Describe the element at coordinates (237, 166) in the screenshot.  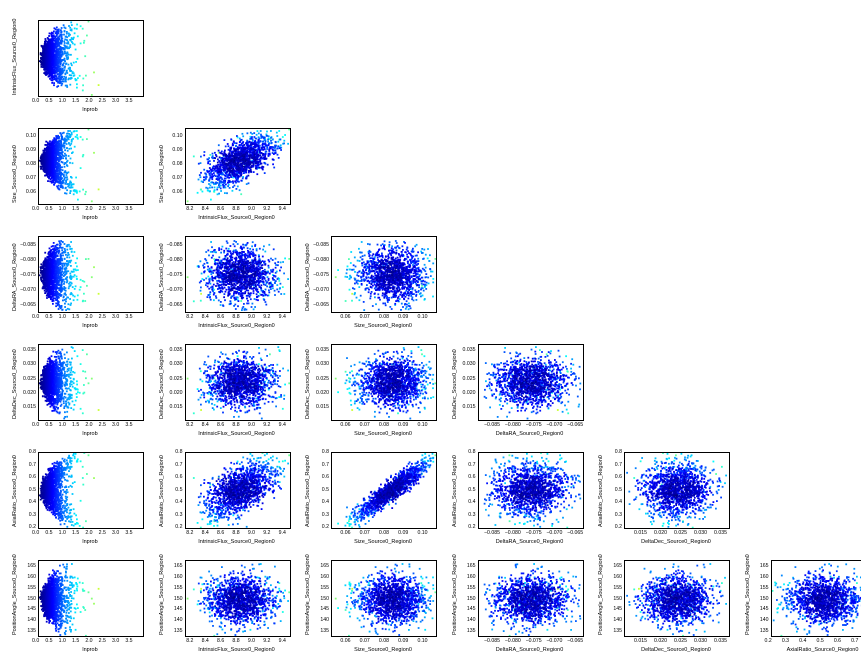
I see `plot-area` at that location.